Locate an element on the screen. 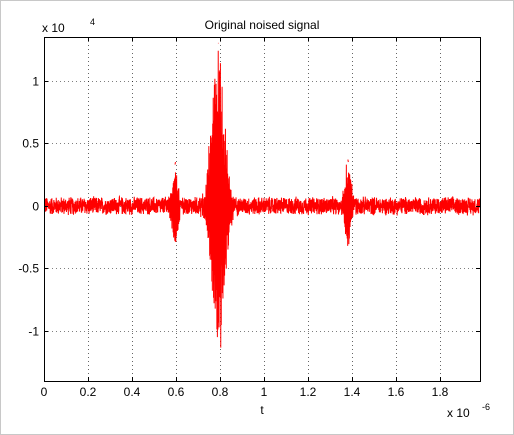  x-tick-label: 0.4 is located at coordinates (132, 392).